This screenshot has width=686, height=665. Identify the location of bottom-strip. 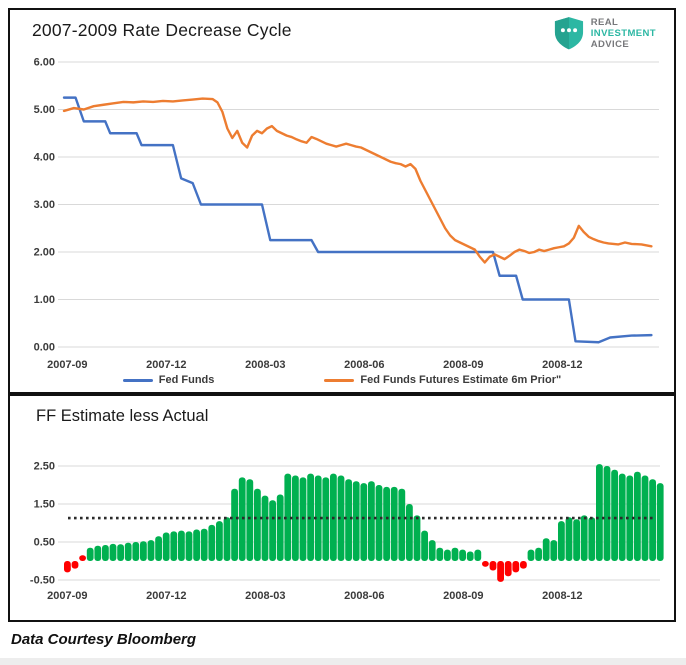
(343, 661).